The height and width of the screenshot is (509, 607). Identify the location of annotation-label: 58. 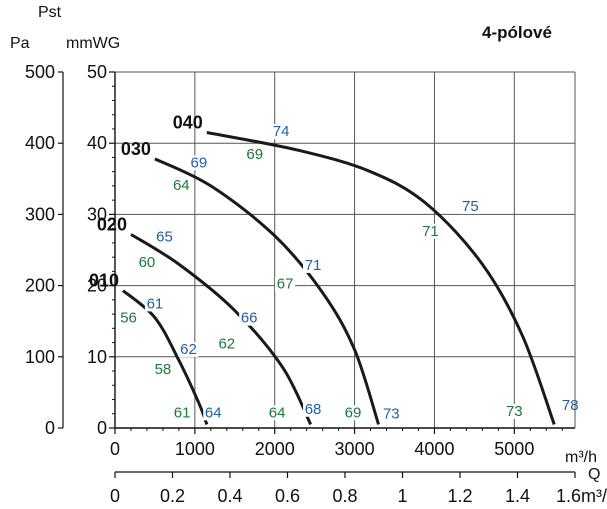
(163, 369).